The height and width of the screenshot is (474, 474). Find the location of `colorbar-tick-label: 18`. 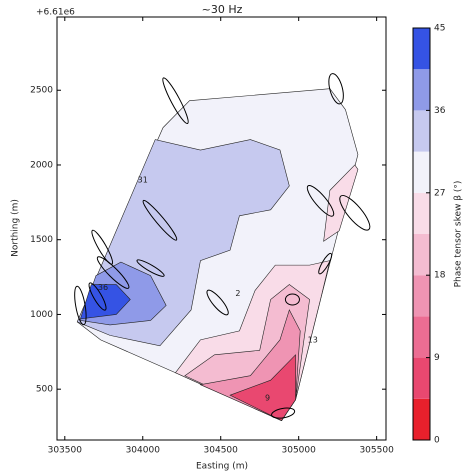

colorbar-tick-label: 18 is located at coordinates (440, 276).